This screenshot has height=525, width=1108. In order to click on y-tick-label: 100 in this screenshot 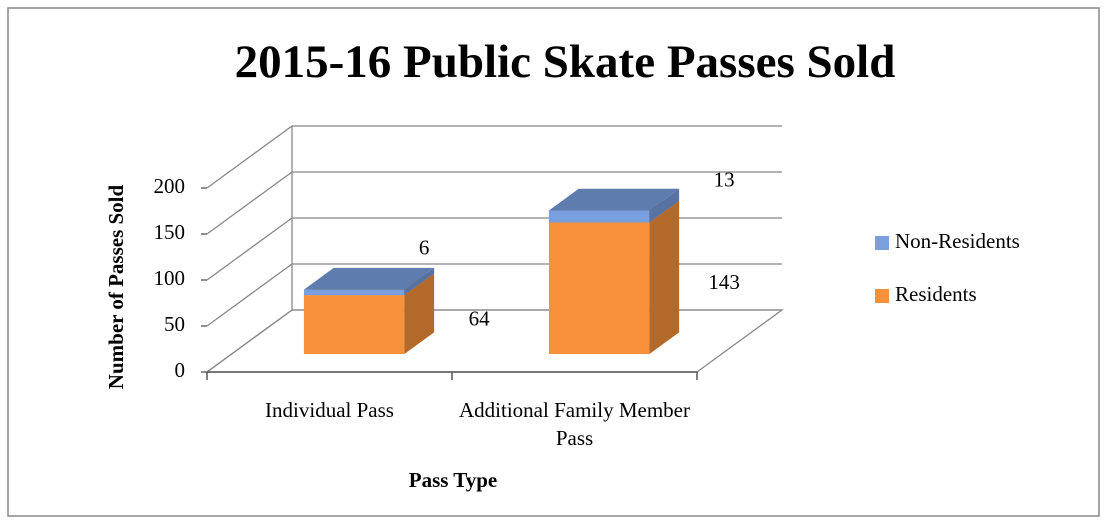, I will do `click(170, 278)`.